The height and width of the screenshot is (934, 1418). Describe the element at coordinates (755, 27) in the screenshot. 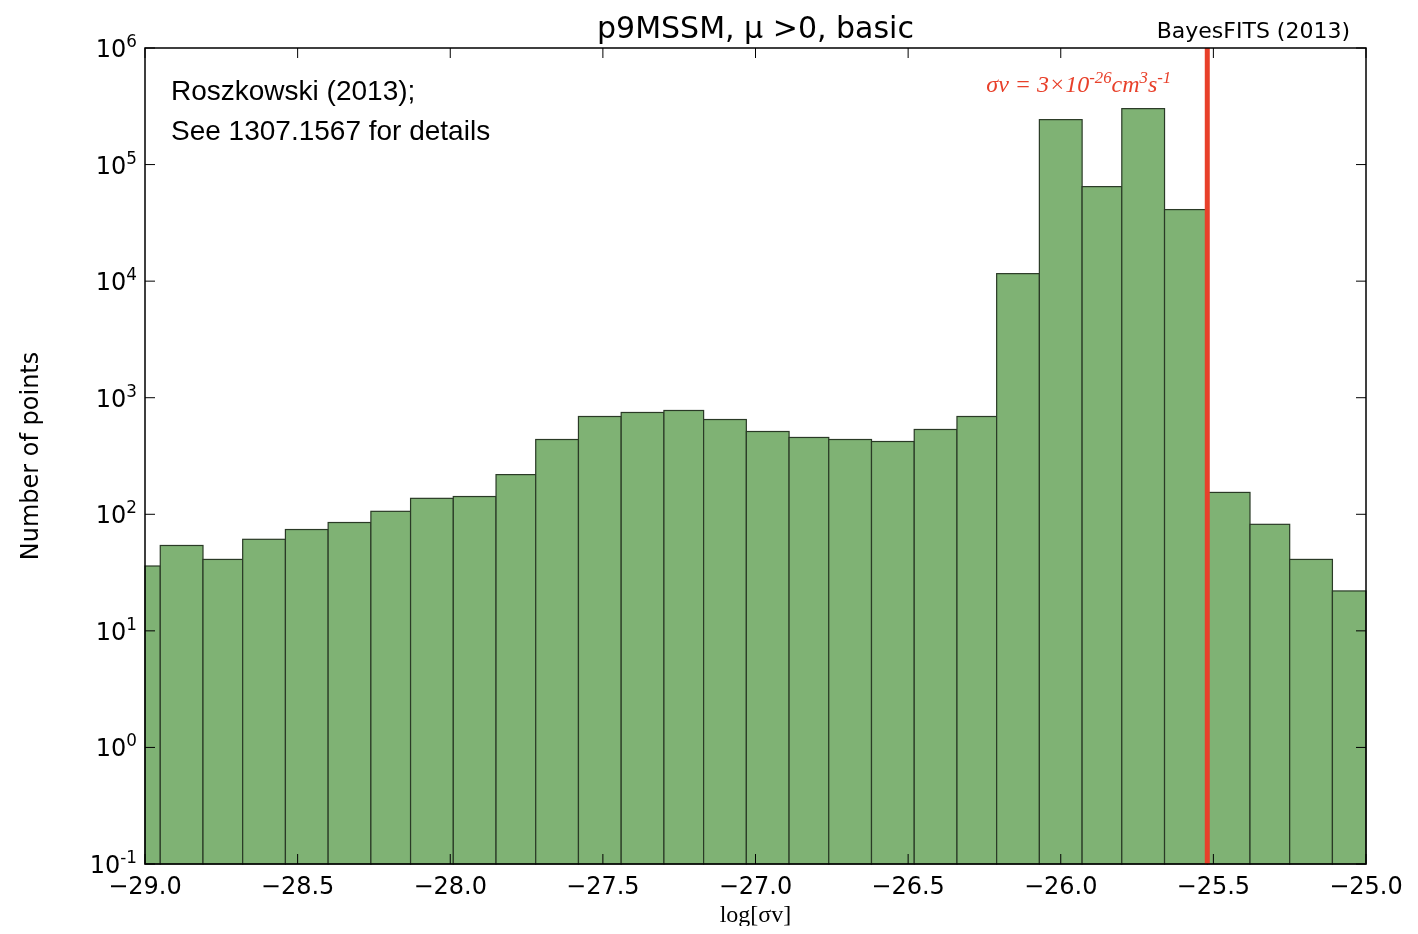

I see `chart-title: p9MSSM, μ >0, basic` at that location.